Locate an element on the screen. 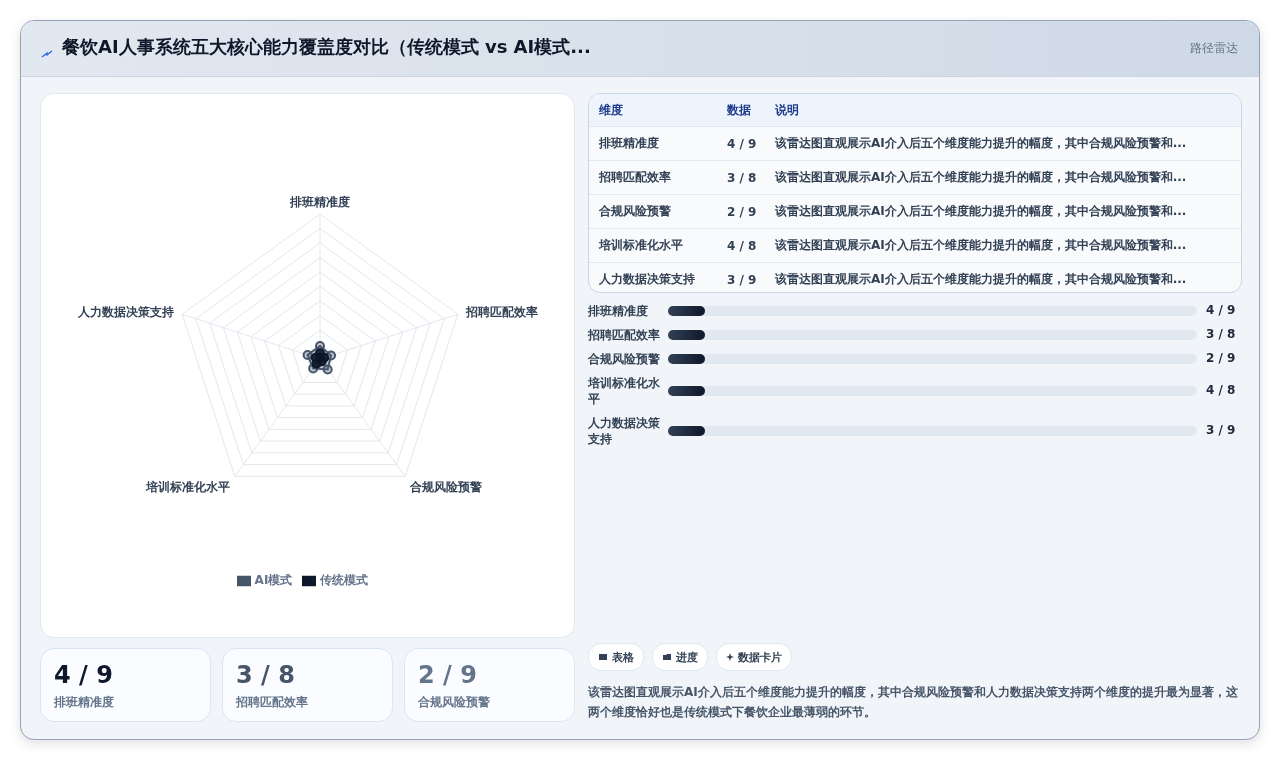 This screenshot has width=1280, height=761. text: 进度 is located at coordinates (680, 657).